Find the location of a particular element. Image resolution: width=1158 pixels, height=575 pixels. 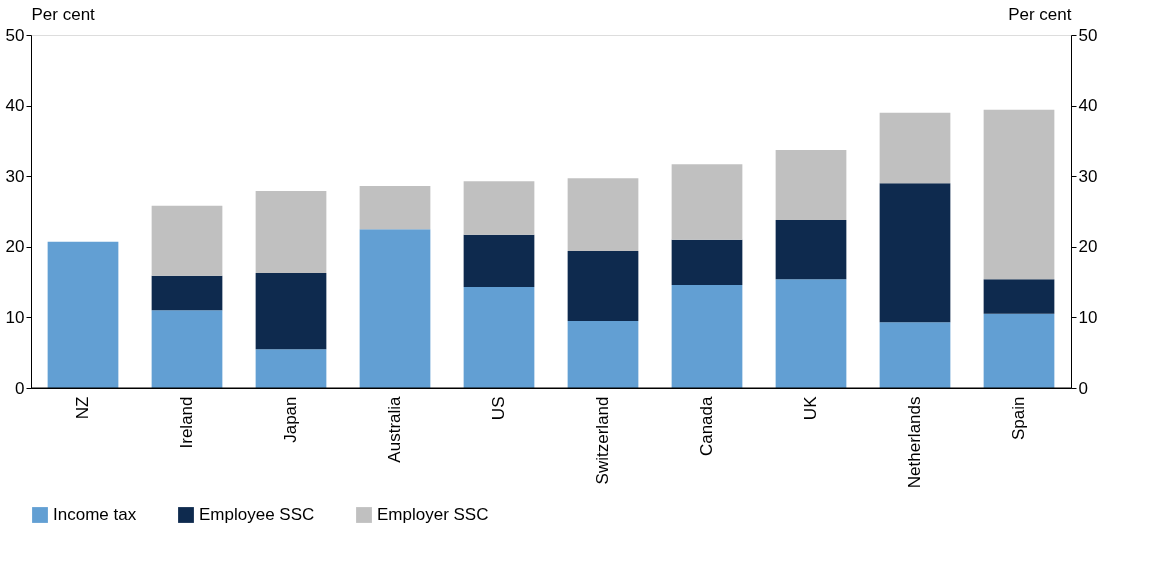

x-tick-label: Spain is located at coordinates (1018, 418).